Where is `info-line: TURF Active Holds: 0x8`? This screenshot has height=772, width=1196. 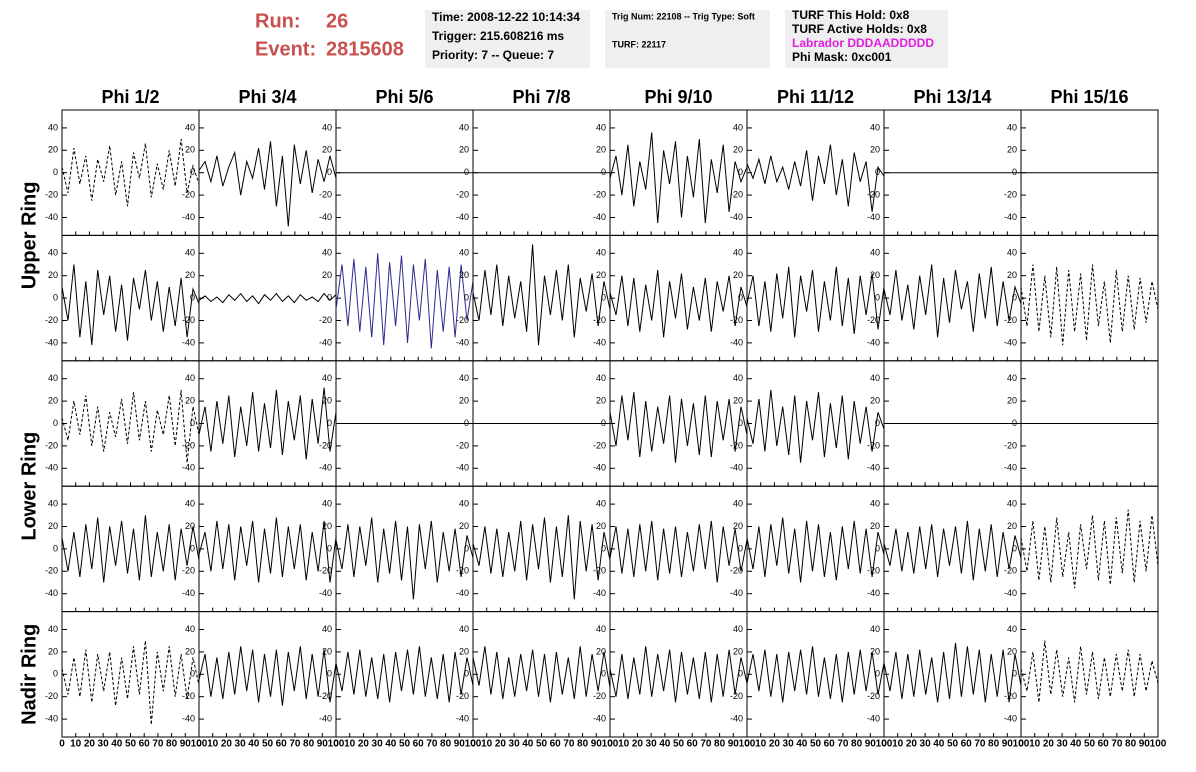 info-line: TURF Active Holds: 0x8 is located at coordinates (859, 29).